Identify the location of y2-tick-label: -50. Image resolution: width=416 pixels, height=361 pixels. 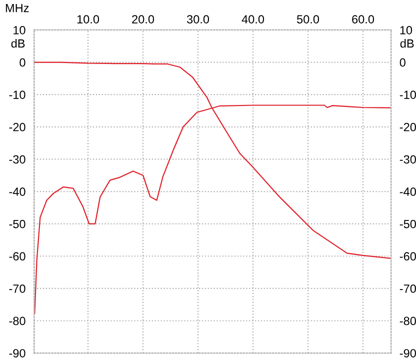
(408, 224).